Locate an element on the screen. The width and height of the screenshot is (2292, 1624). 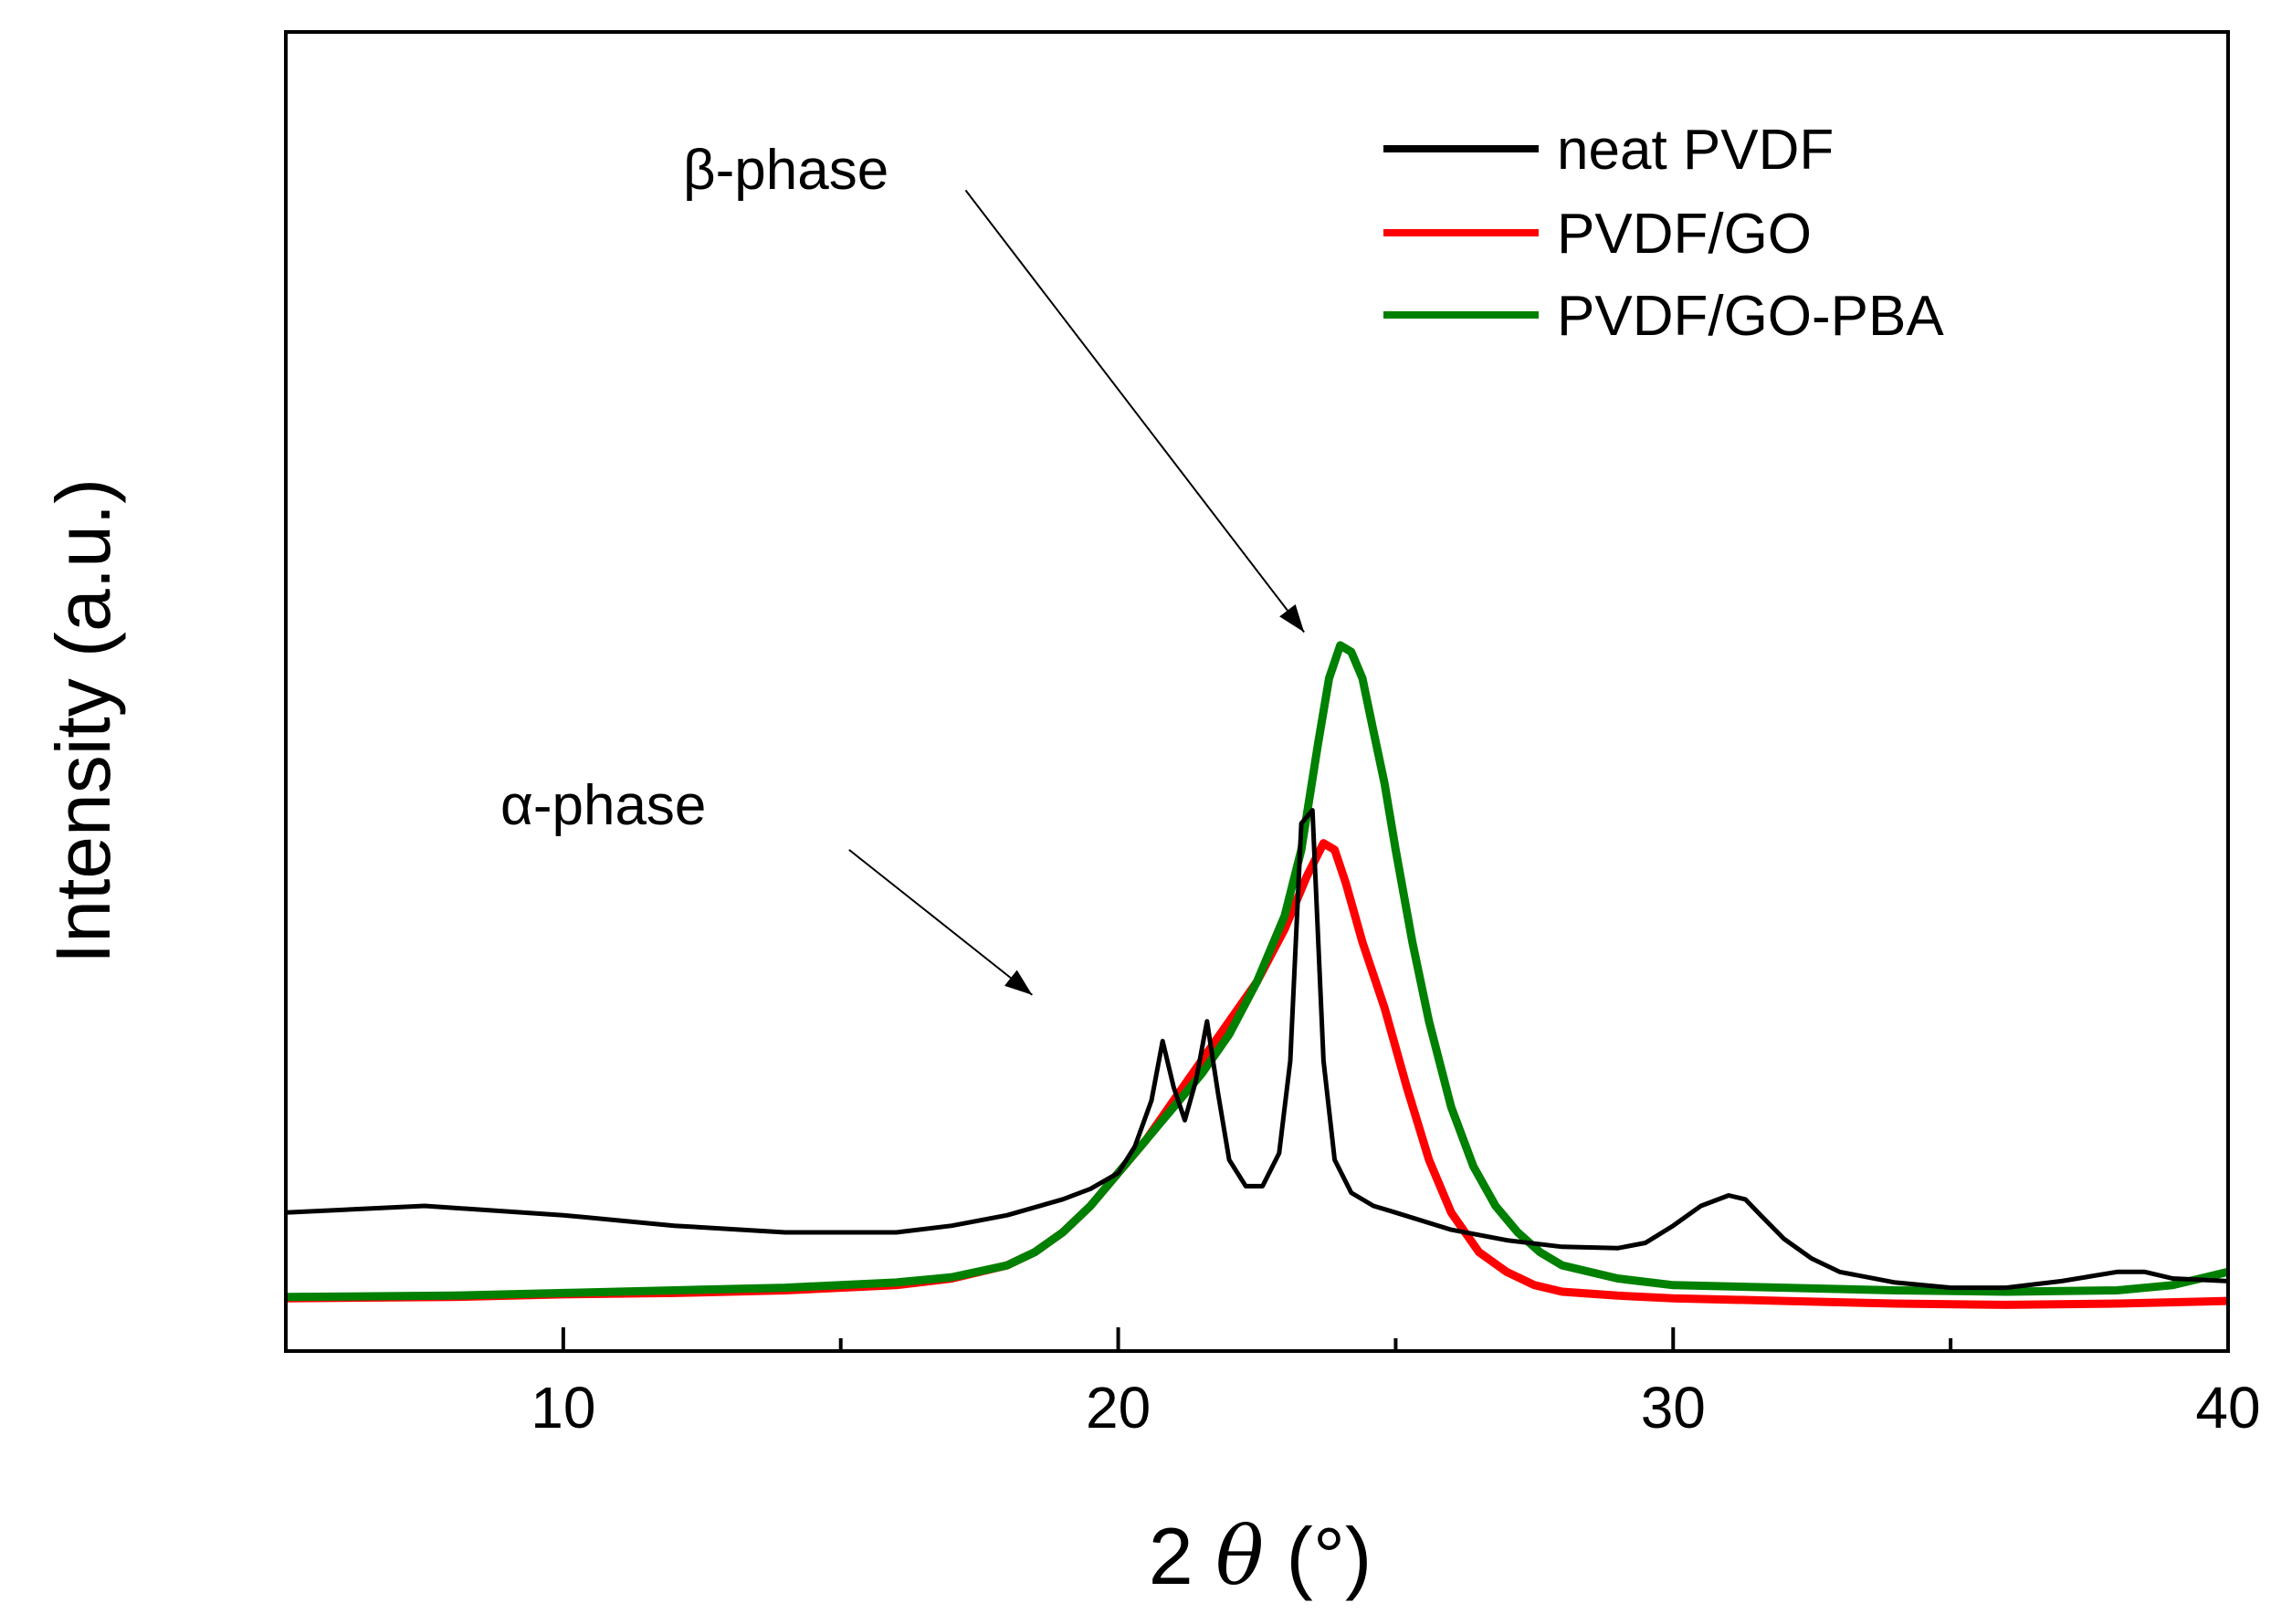
x-axis-label-suffix: (°) is located at coordinates (1318, 1556).